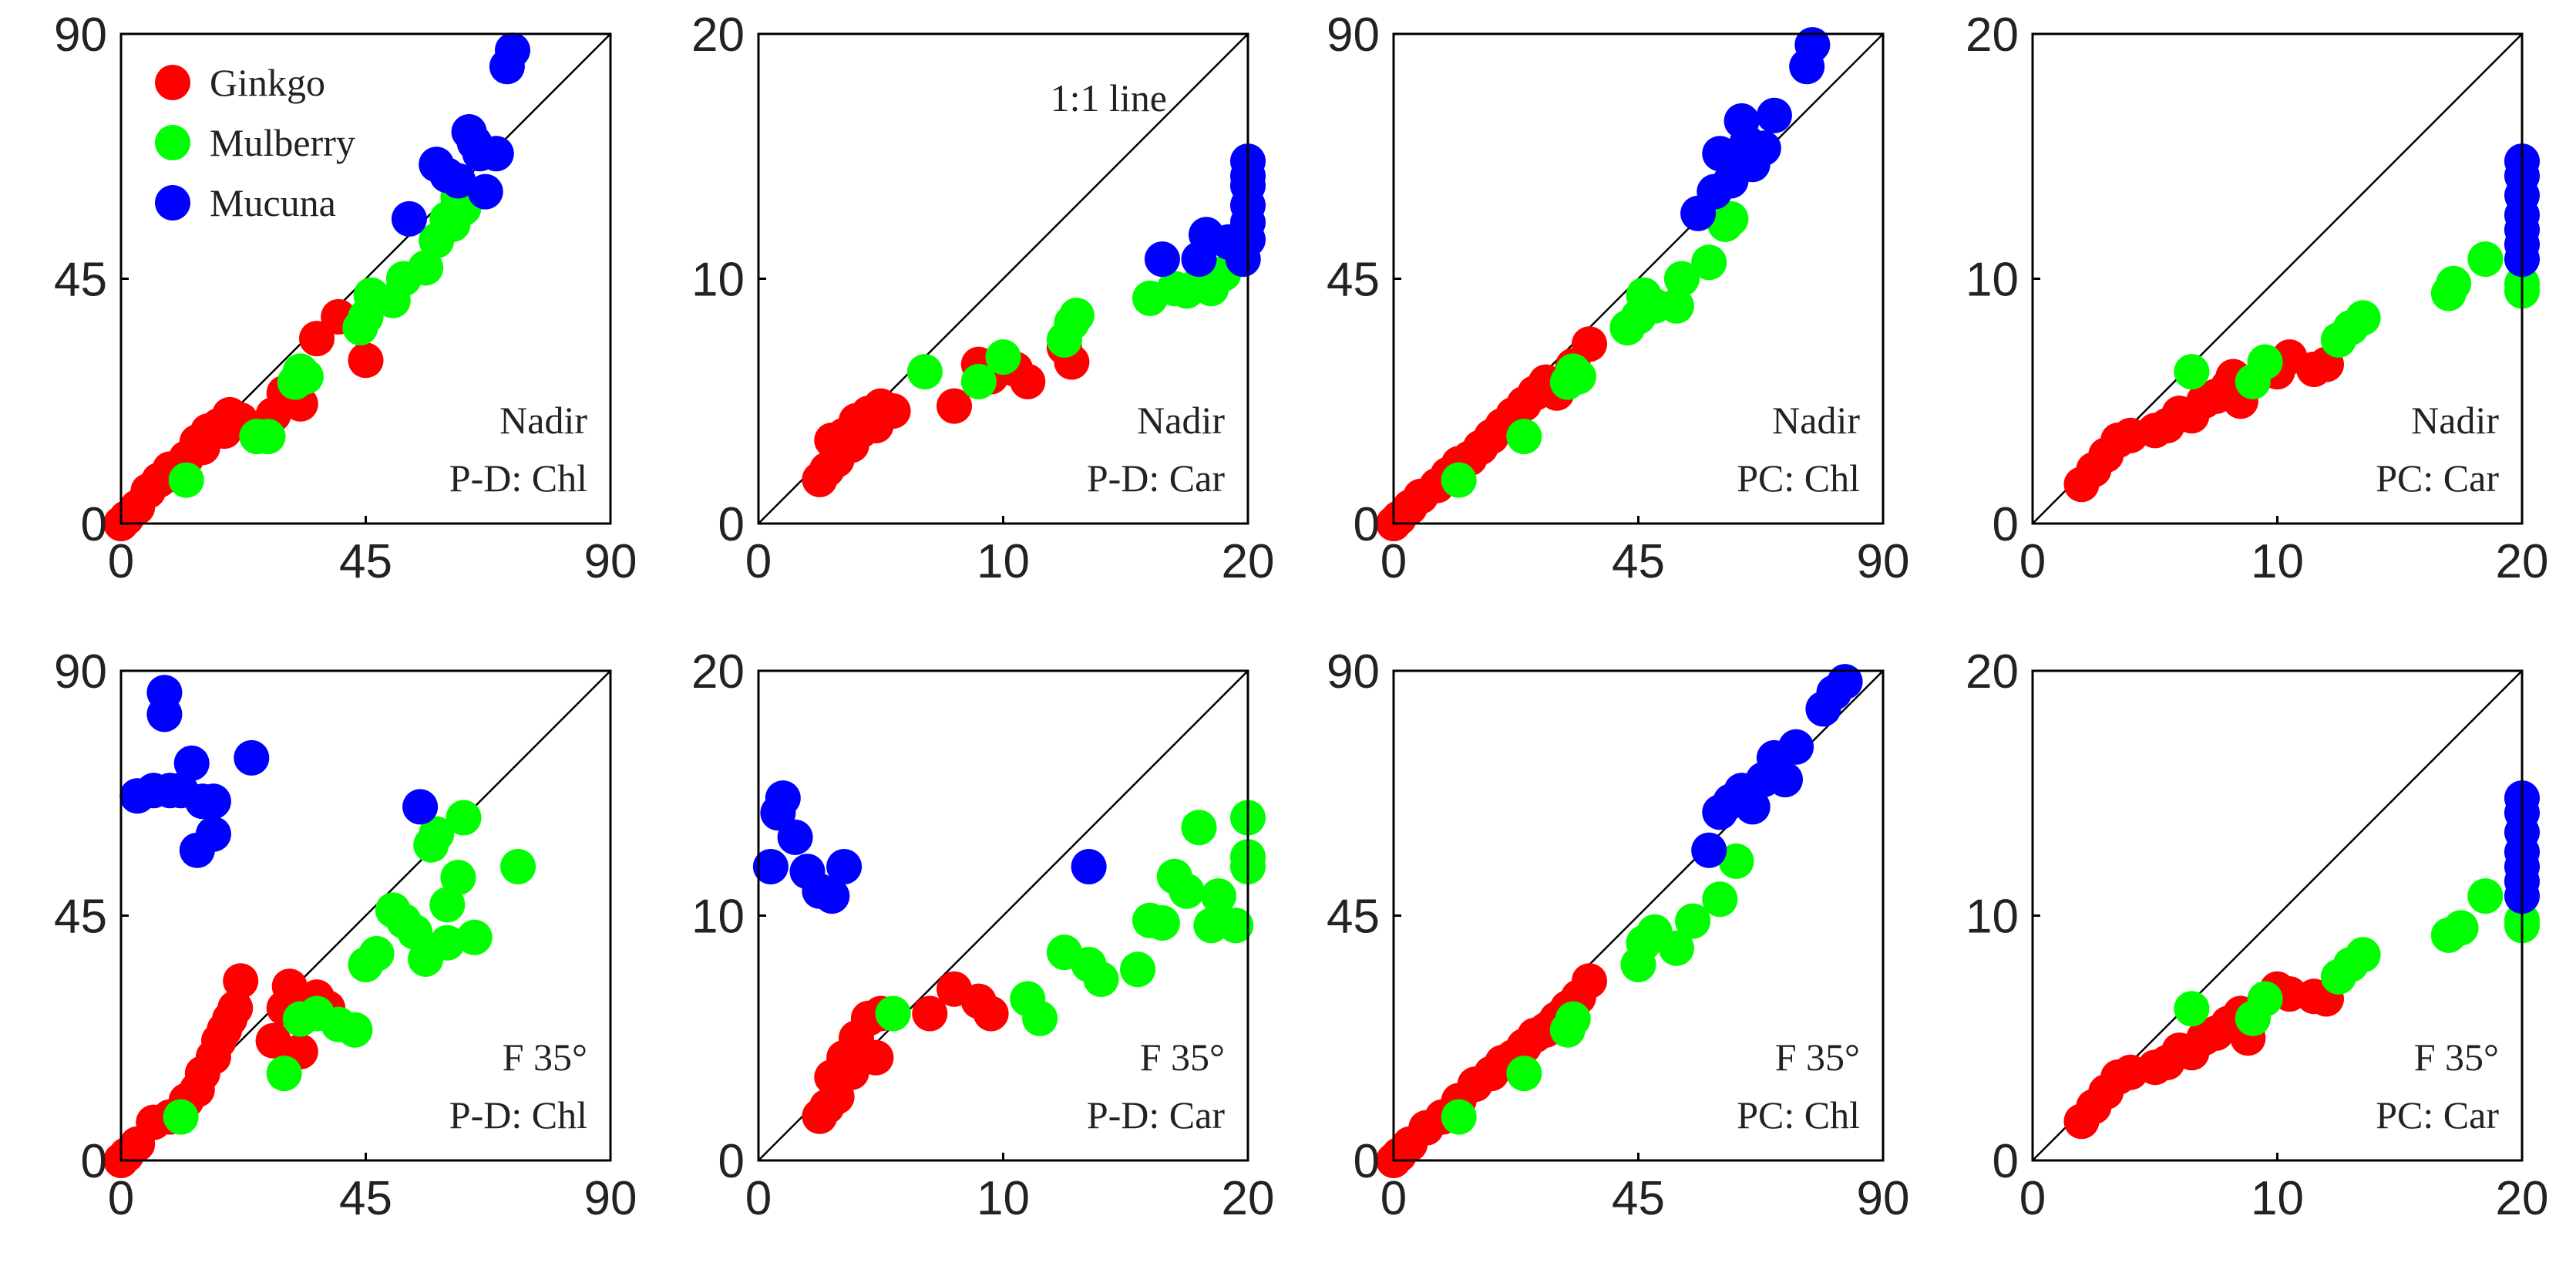 This screenshot has height=1273, width=2576. What do you see at coordinates (2257, 935) in the screenshot?
I see `scatter-panel-8: 0 10 20 0 10 20 F 35° PC: Car` at bounding box center [2257, 935].